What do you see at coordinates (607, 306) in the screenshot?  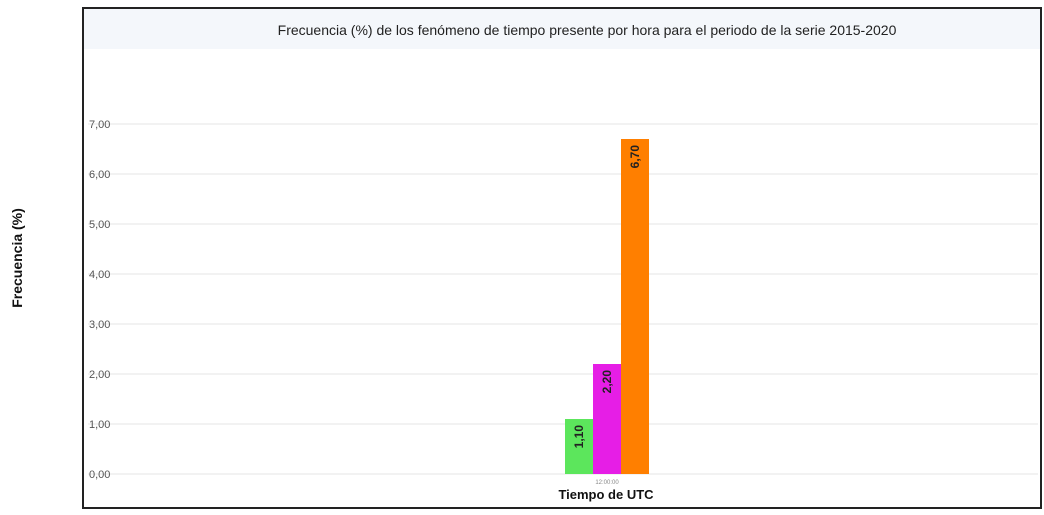 I see `bar-layer: 1,10 2,20 6,70` at bounding box center [607, 306].